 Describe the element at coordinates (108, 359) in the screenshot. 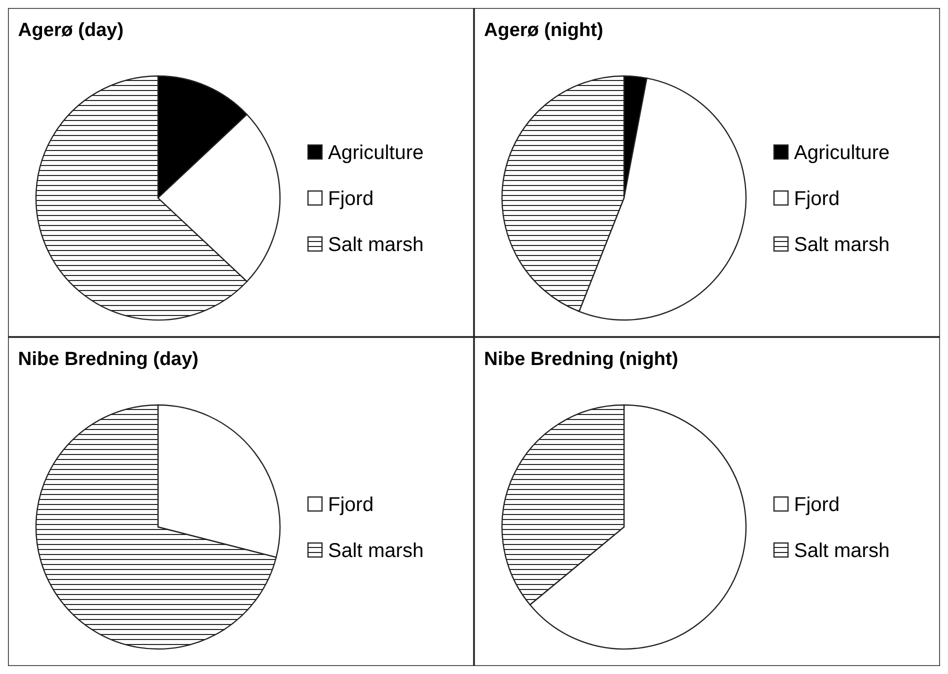

I see `chart-title: Nibe Bredning (day)` at that location.